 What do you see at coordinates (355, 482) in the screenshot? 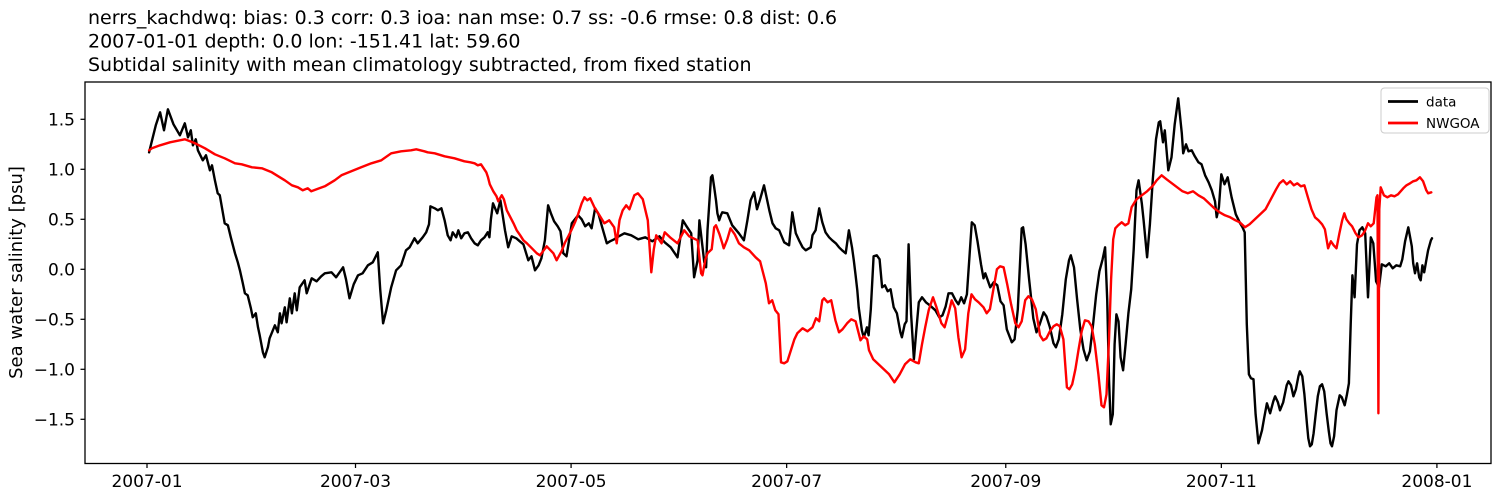
I see `x-tick-label: 2007-03` at bounding box center [355, 482].